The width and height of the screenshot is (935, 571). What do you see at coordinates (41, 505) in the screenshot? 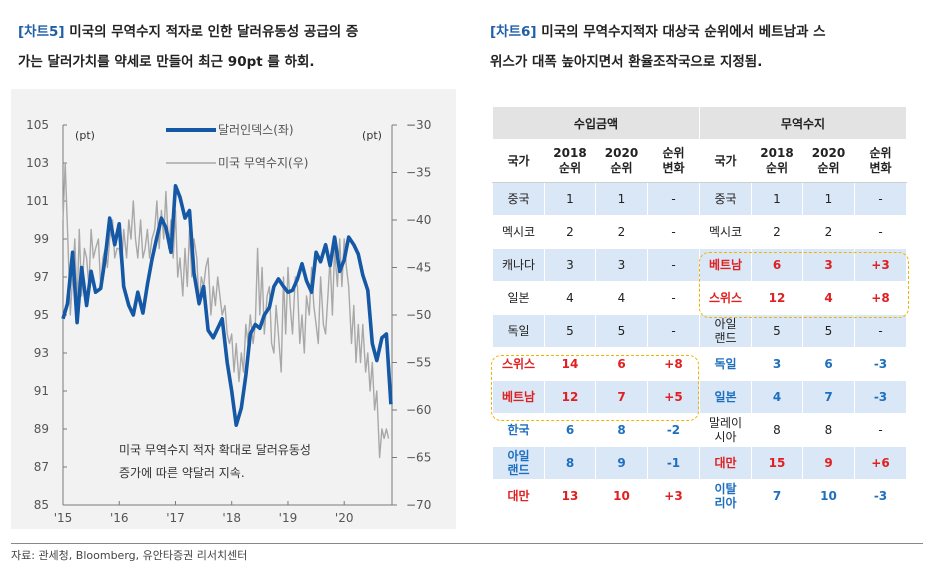
I see `left-axis-tick-label: 85` at bounding box center [41, 505].